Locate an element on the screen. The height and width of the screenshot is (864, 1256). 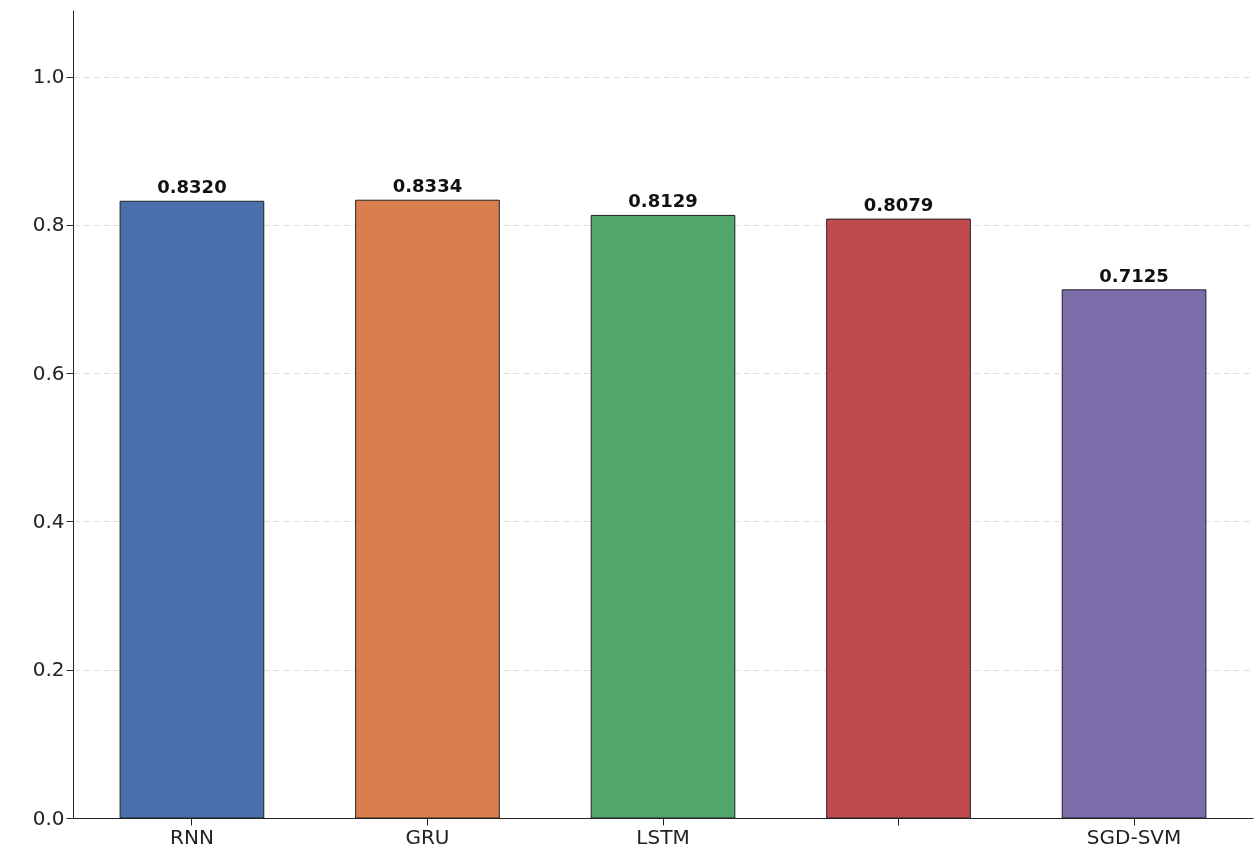
data-label: 0.8129 is located at coordinates (663, 201).